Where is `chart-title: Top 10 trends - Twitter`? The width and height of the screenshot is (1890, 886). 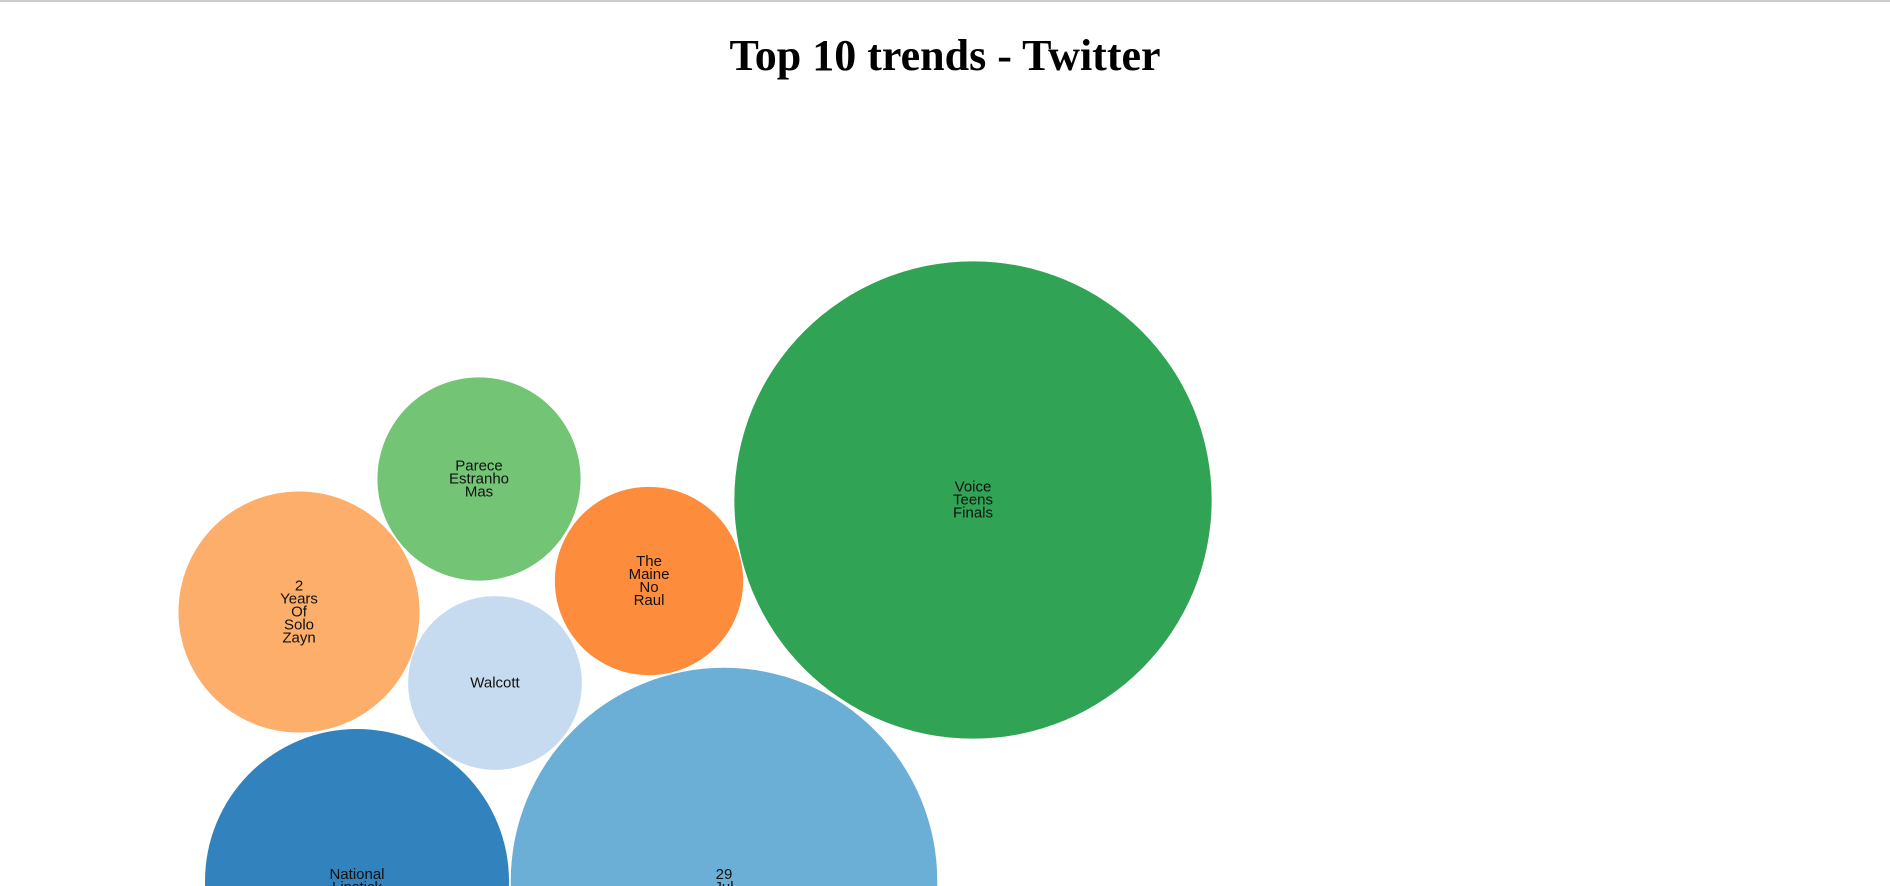 chart-title: Top 10 trends - Twitter is located at coordinates (945, 55).